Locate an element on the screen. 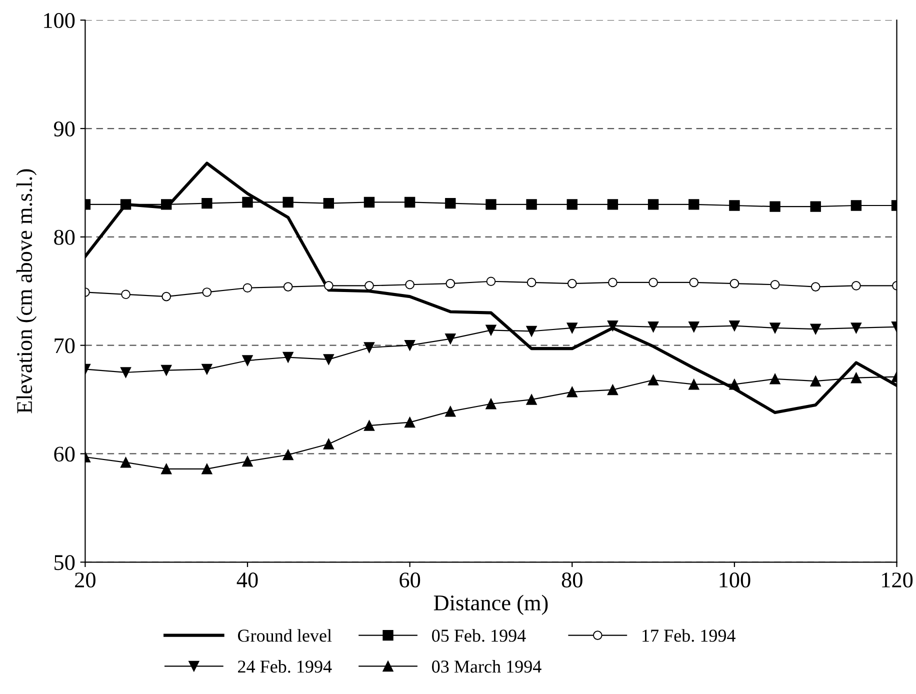 The image size is (916, 694). x-tick-label: 80 is located at coordinates (572, 580).